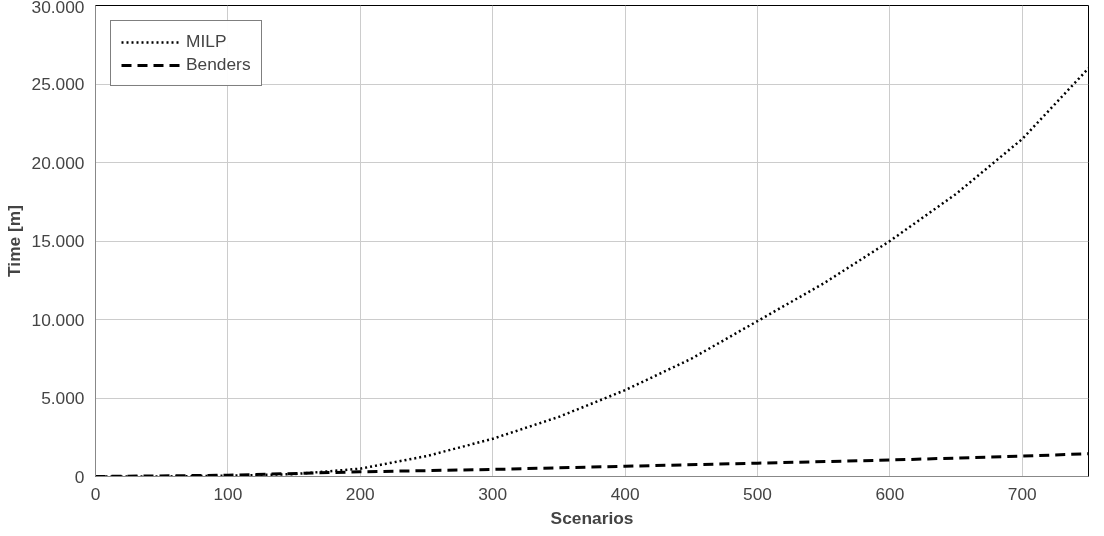  What do you see at coordinates (1022, 493) in the screenshot?
I see `x-tick-label: 700` at bounding box center [1022, 493].